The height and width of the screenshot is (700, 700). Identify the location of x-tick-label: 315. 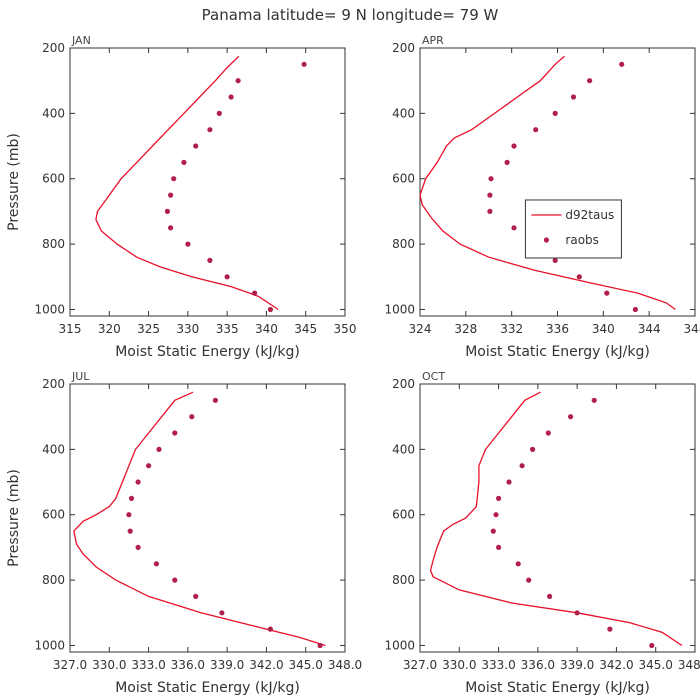
(70, 329).